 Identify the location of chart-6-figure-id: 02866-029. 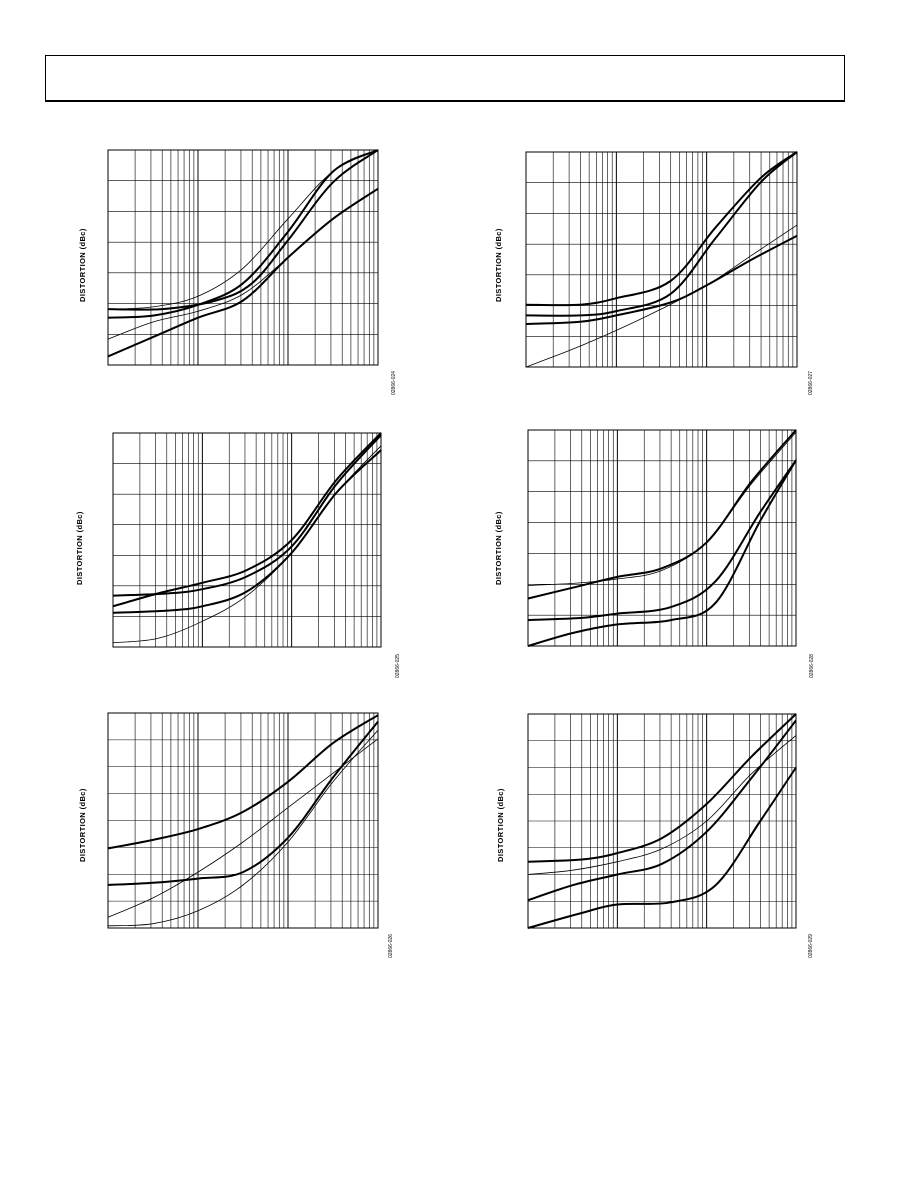
(811, 946).